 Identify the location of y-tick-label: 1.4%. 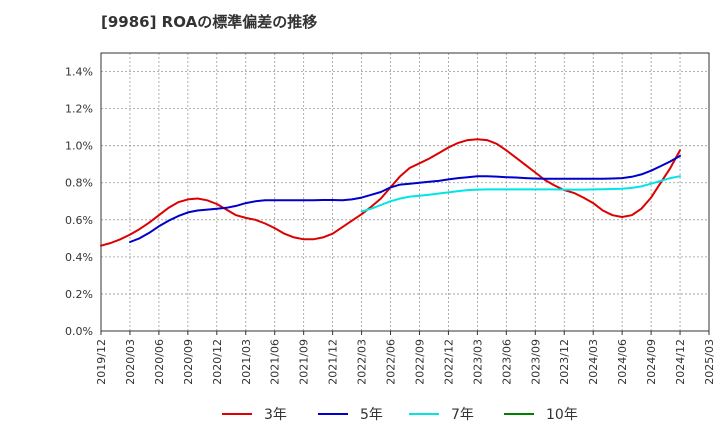
(79, 72).